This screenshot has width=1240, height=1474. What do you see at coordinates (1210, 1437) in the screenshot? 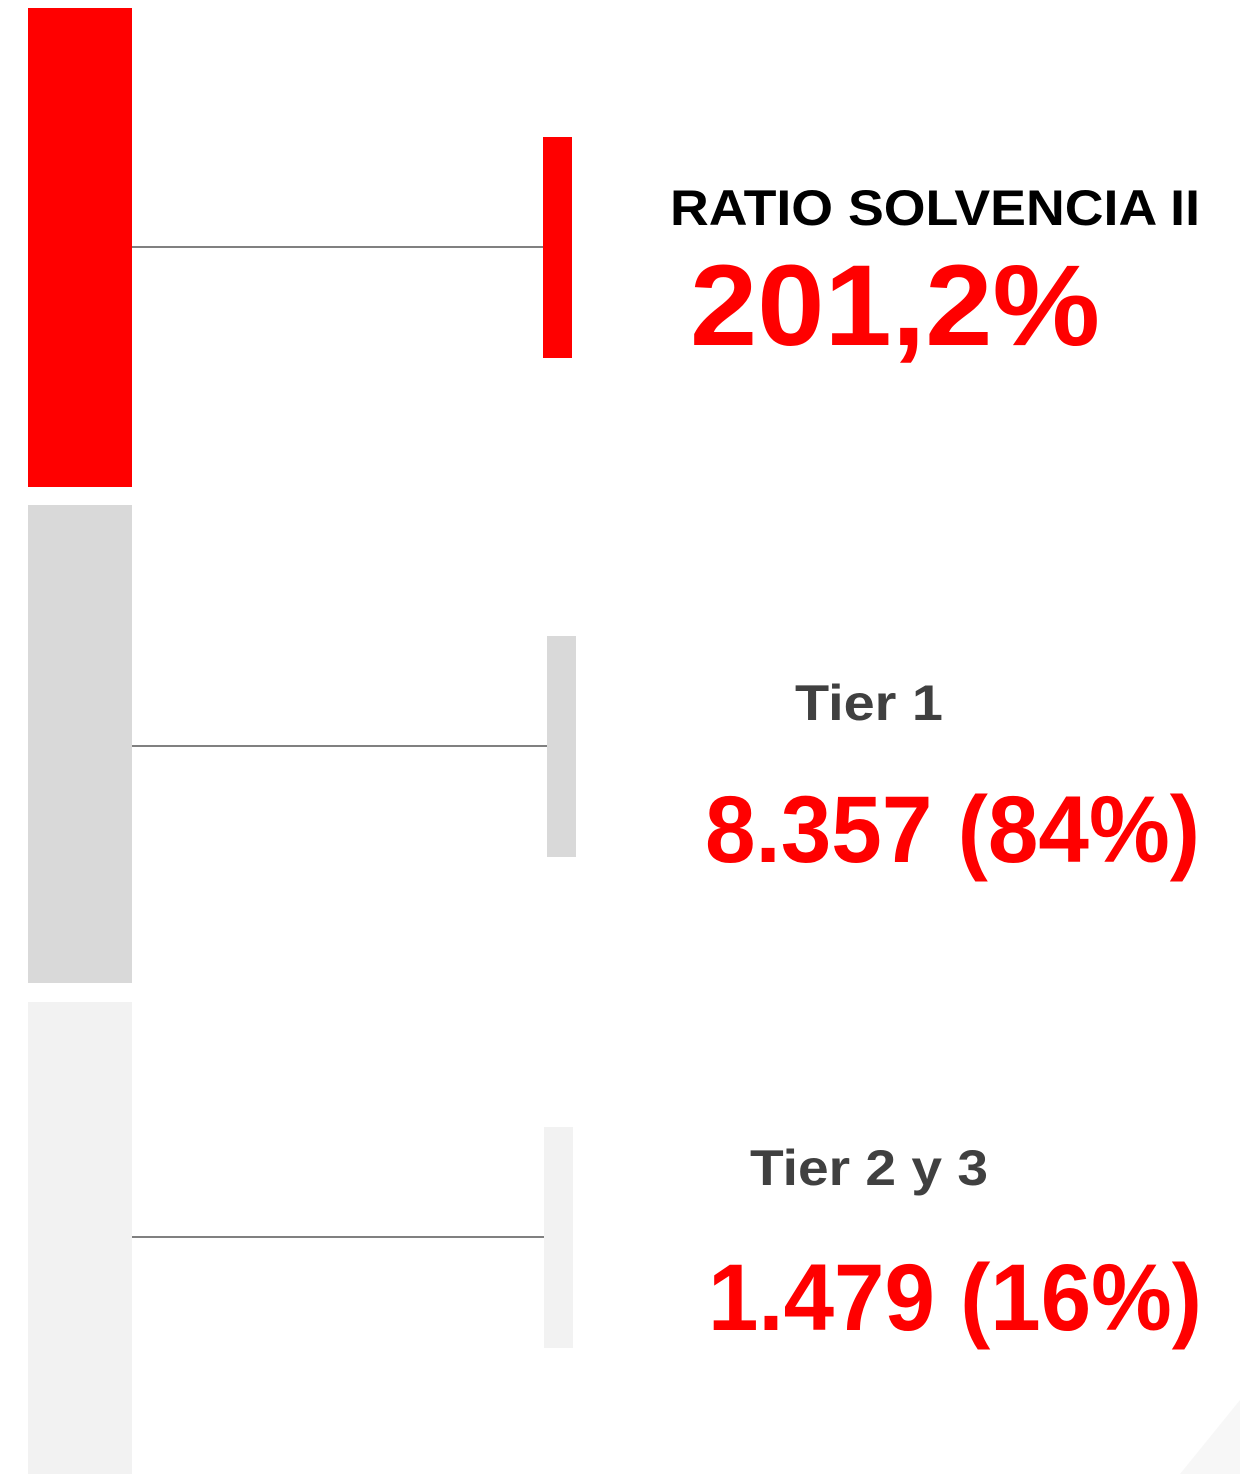
I see `corner-decoration` at bounding box center [1210, 1437].